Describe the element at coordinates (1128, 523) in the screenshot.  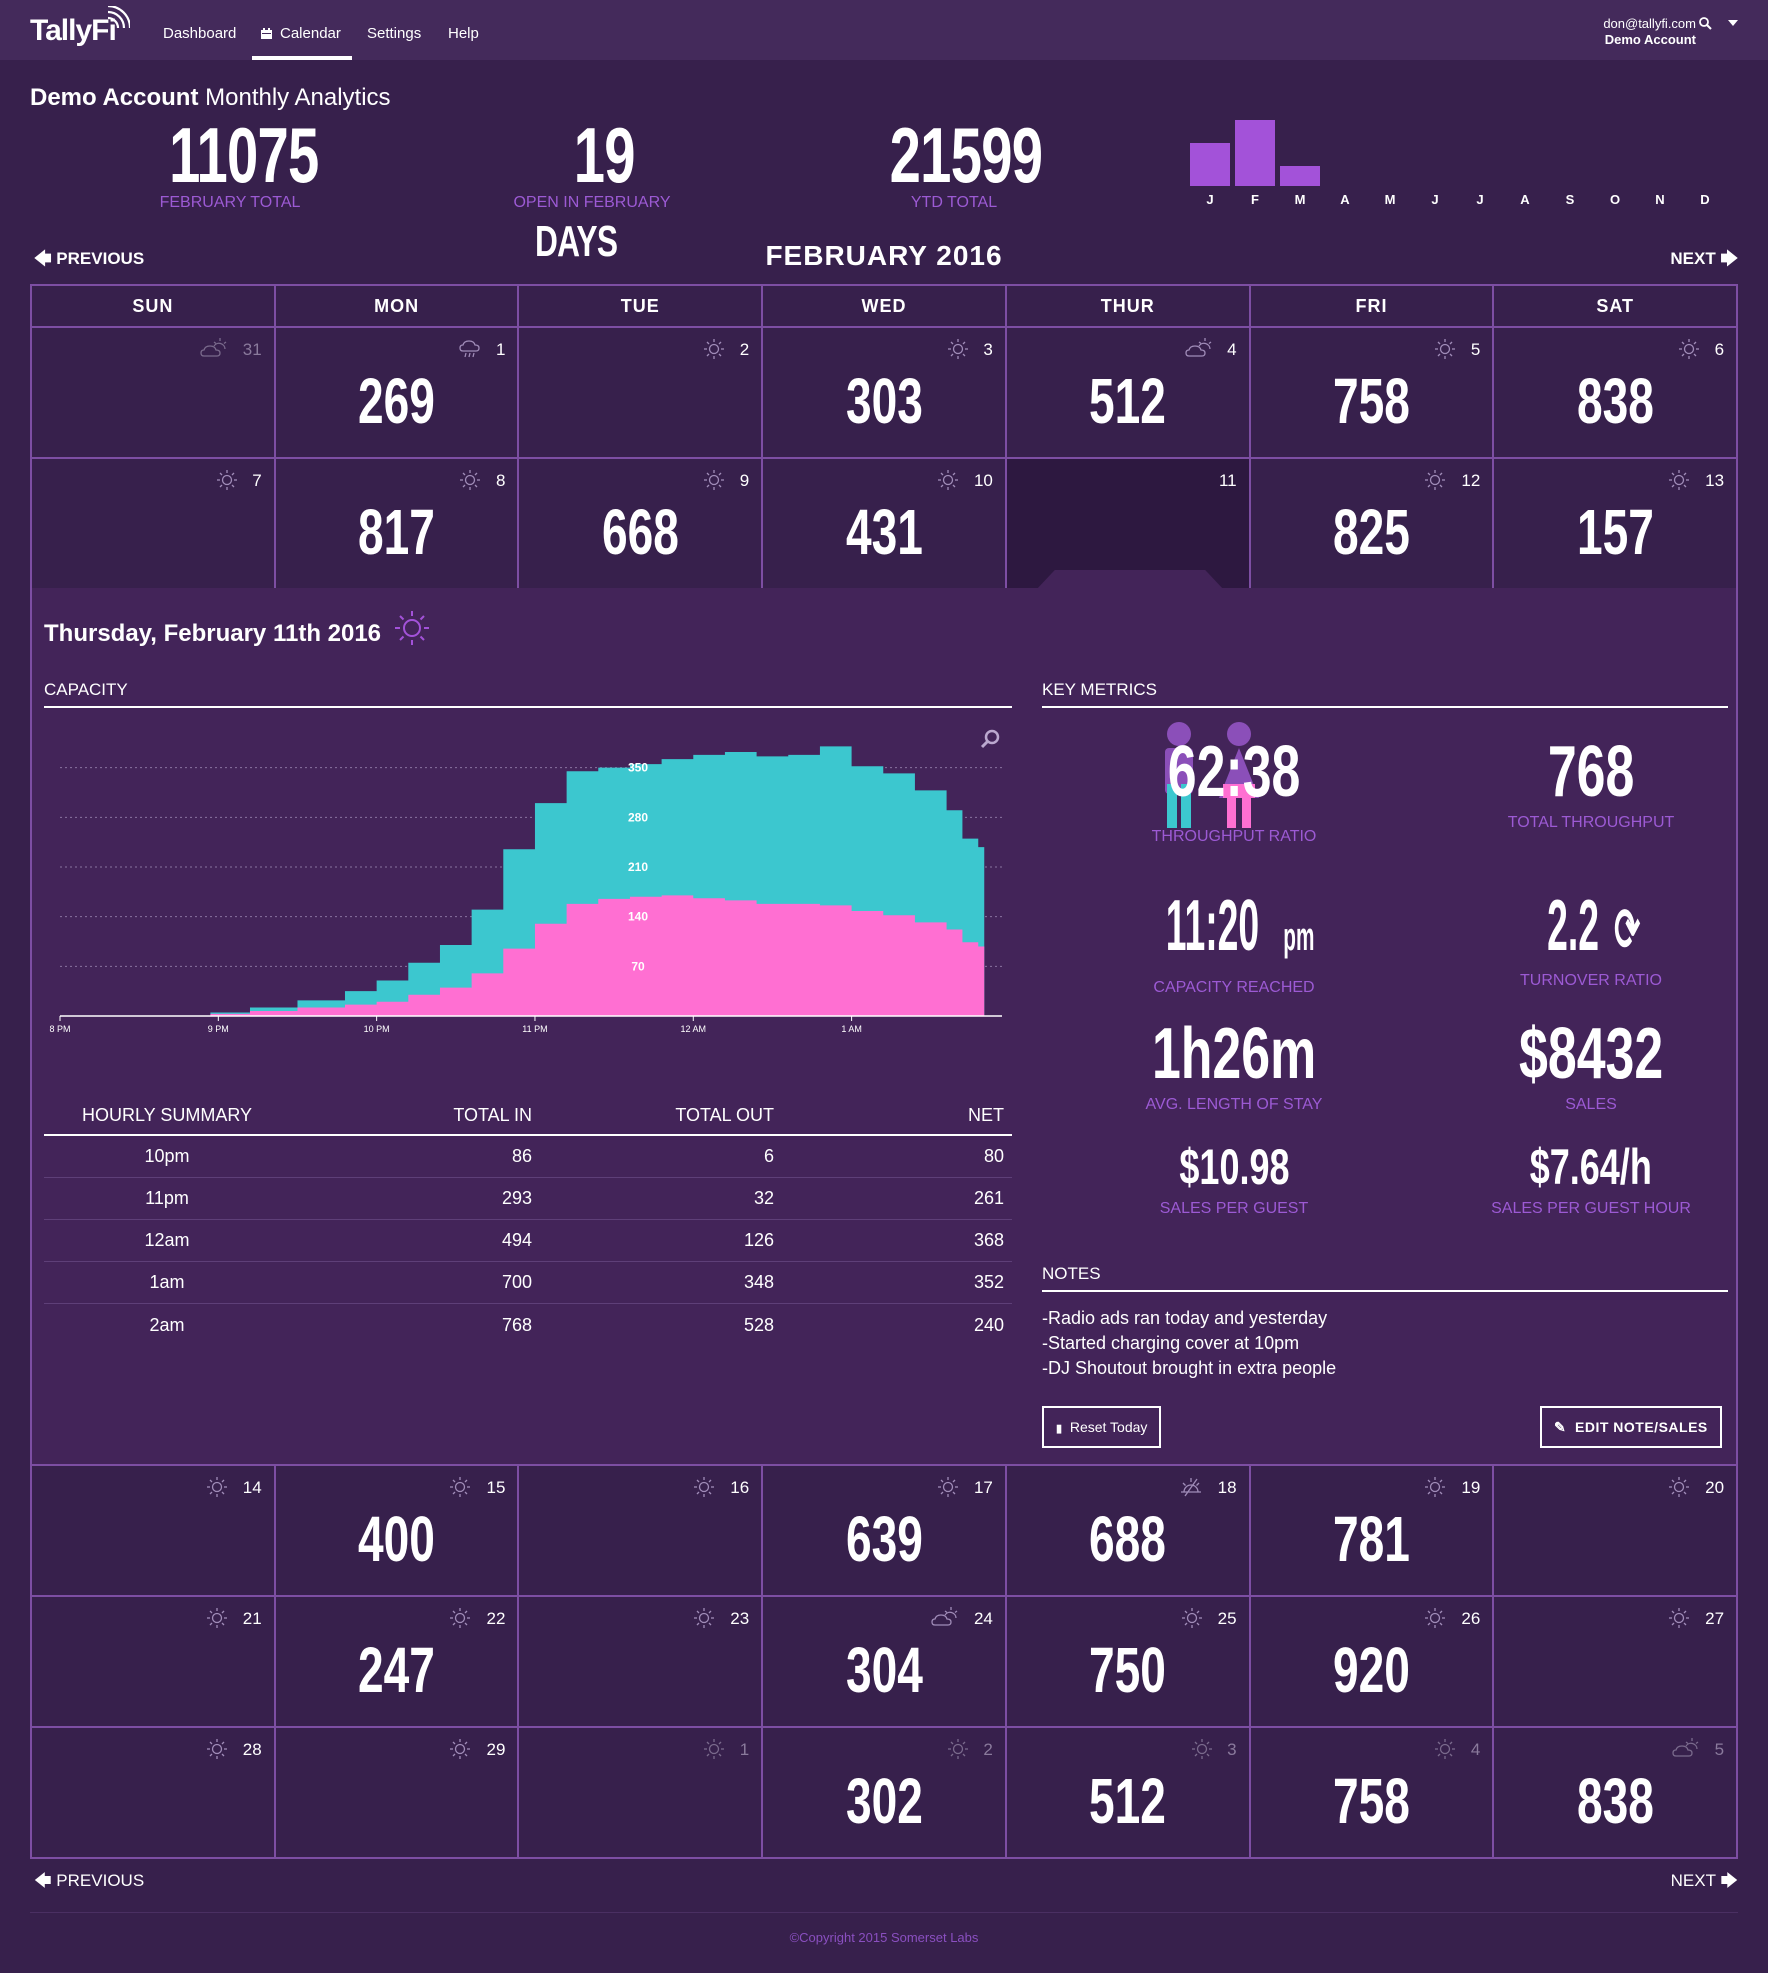
I see `calendar-day-cell: 11` at that location.